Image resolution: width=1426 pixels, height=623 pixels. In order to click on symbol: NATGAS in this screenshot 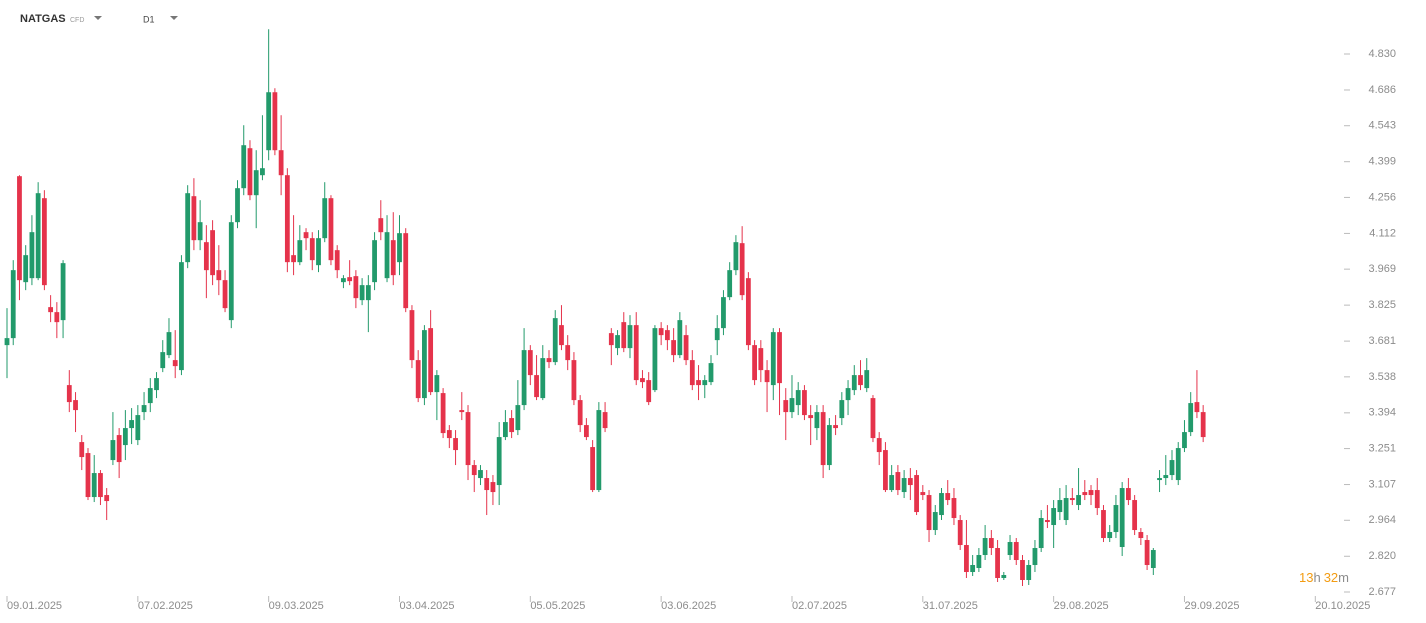, I will do `click(43, 19)`.